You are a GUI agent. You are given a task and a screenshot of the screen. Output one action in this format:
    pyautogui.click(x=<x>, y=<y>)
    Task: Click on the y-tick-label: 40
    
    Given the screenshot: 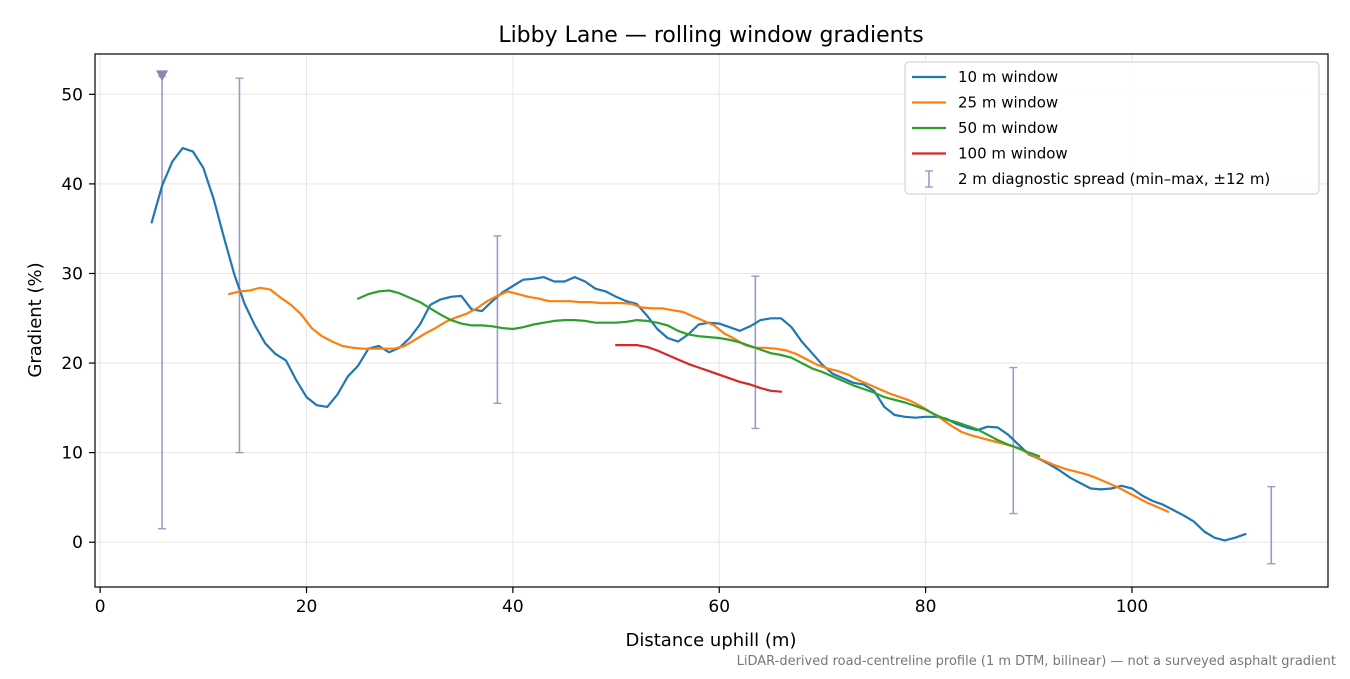 What is the action you would take?
    pyautogui.click(x=72, y=185)
    